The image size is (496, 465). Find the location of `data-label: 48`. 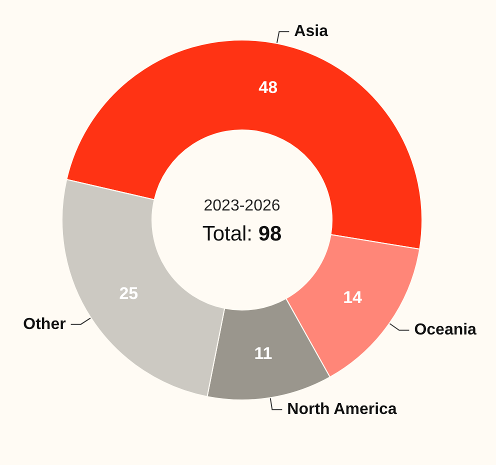

data-label: 48 is located at coordinates (268, 88).